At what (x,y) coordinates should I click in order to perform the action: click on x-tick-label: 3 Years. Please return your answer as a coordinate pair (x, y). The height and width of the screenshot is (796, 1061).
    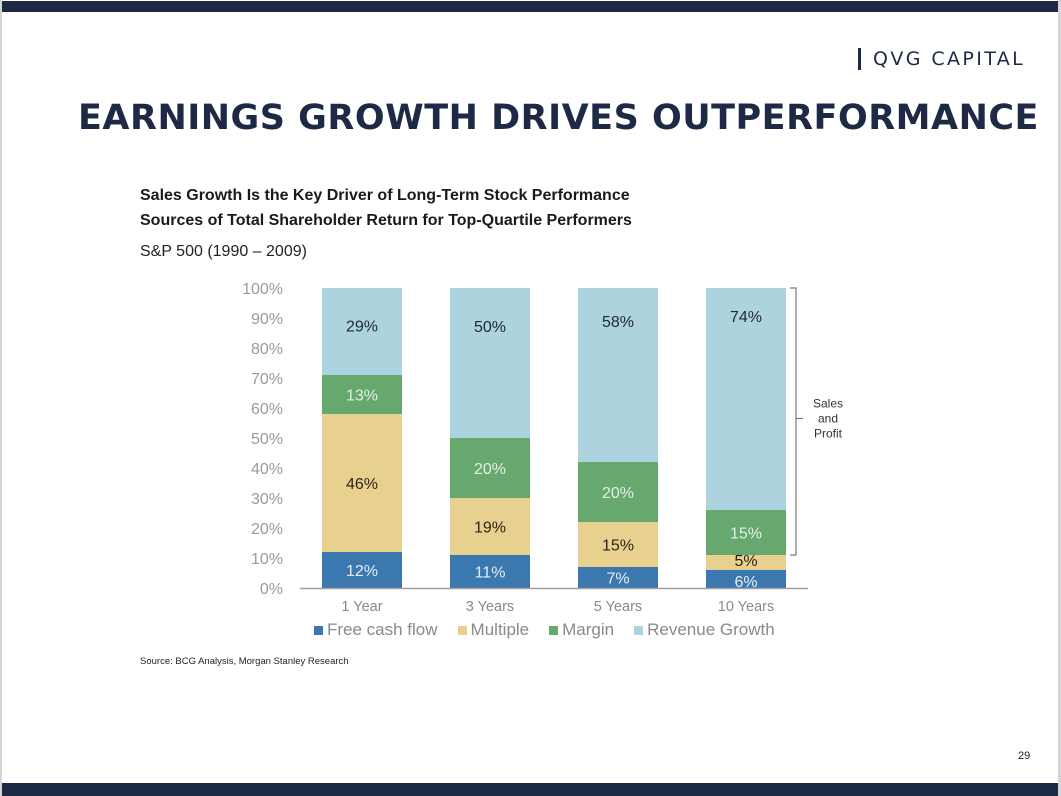
    Looking at the image, I should click on (490, 607).